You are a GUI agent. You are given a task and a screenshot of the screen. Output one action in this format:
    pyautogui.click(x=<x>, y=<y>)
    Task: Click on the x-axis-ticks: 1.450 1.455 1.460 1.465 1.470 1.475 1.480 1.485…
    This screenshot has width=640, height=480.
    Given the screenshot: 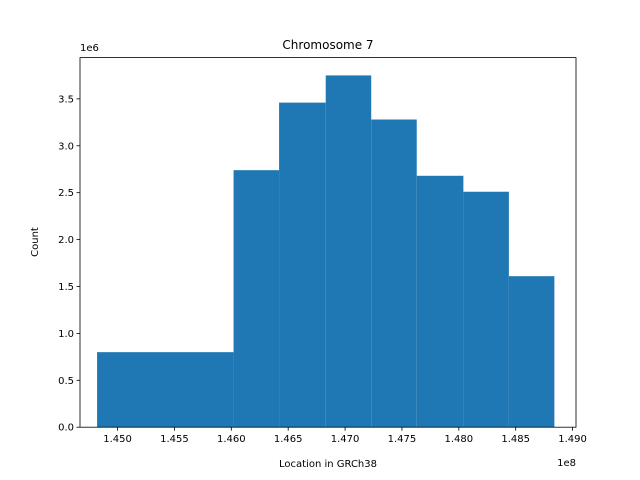 What is the action you would take?
    pyautogui.click(x=345, y=436)
    